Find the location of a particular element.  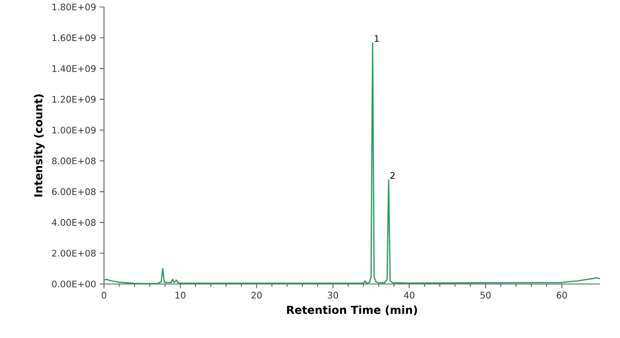

y-tick-label: 1.00E+09 is located at coordinates (74, 130).